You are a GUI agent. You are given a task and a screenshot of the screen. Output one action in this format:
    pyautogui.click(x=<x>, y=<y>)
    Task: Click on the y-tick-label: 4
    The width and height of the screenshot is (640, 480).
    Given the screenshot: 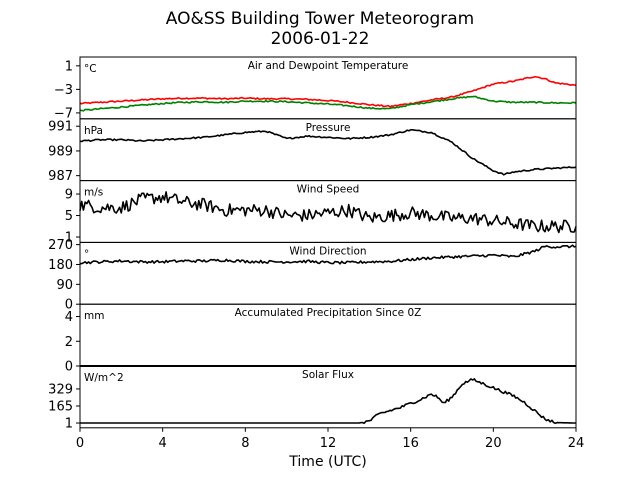 What is the action you would take?
    pyautogui.click(x=69, y=317)
    